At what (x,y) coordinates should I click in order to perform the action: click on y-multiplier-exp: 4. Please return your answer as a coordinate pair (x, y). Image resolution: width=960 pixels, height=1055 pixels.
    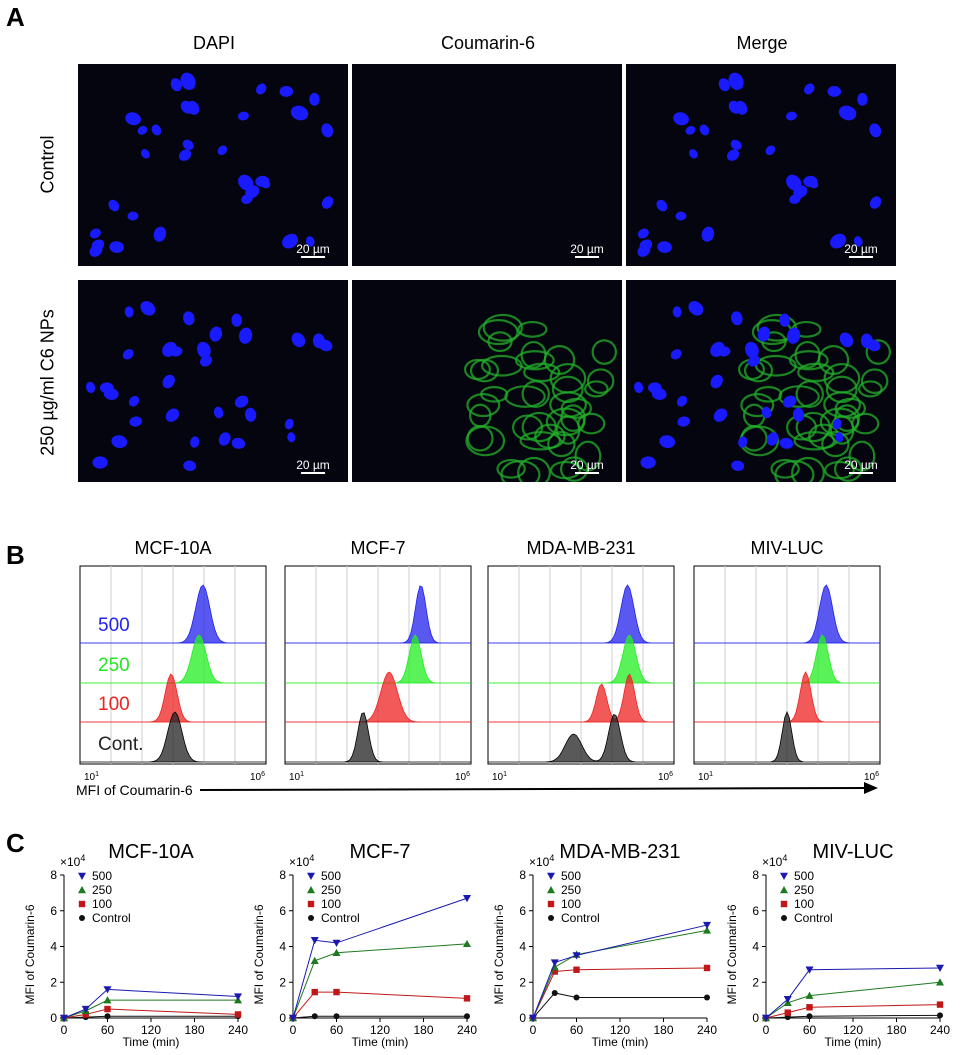
    Looking at the image, I should click on (311, 858).